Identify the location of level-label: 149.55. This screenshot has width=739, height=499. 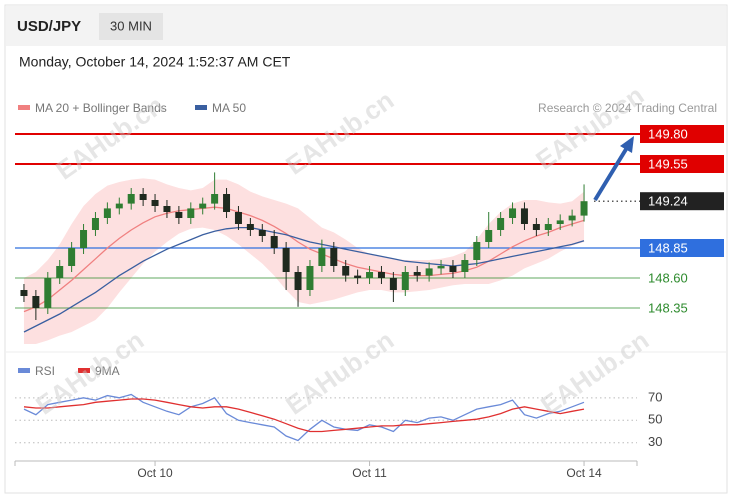
(668, 163).